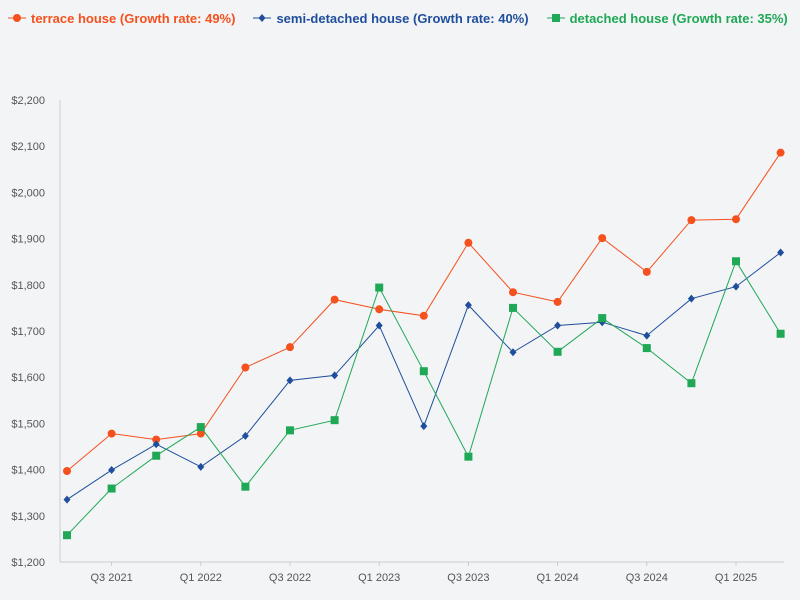  Describe the element at coordinates (290, 578) in the screenshot. I see `x-tick-label: Q3 2022` at that location.